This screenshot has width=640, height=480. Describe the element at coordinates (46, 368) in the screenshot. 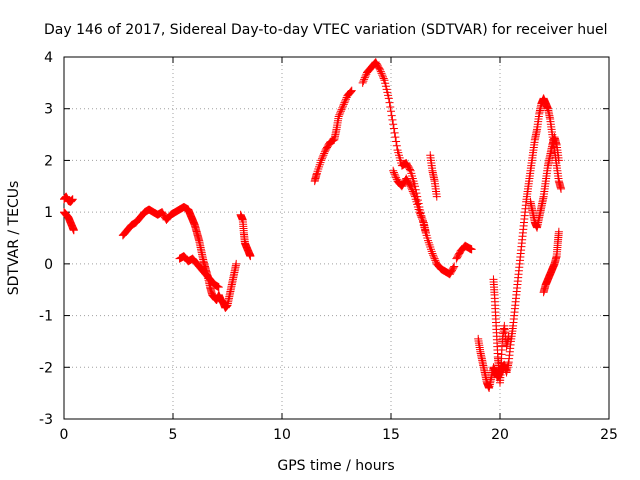

I see `y-tick-label: -2` at that location.